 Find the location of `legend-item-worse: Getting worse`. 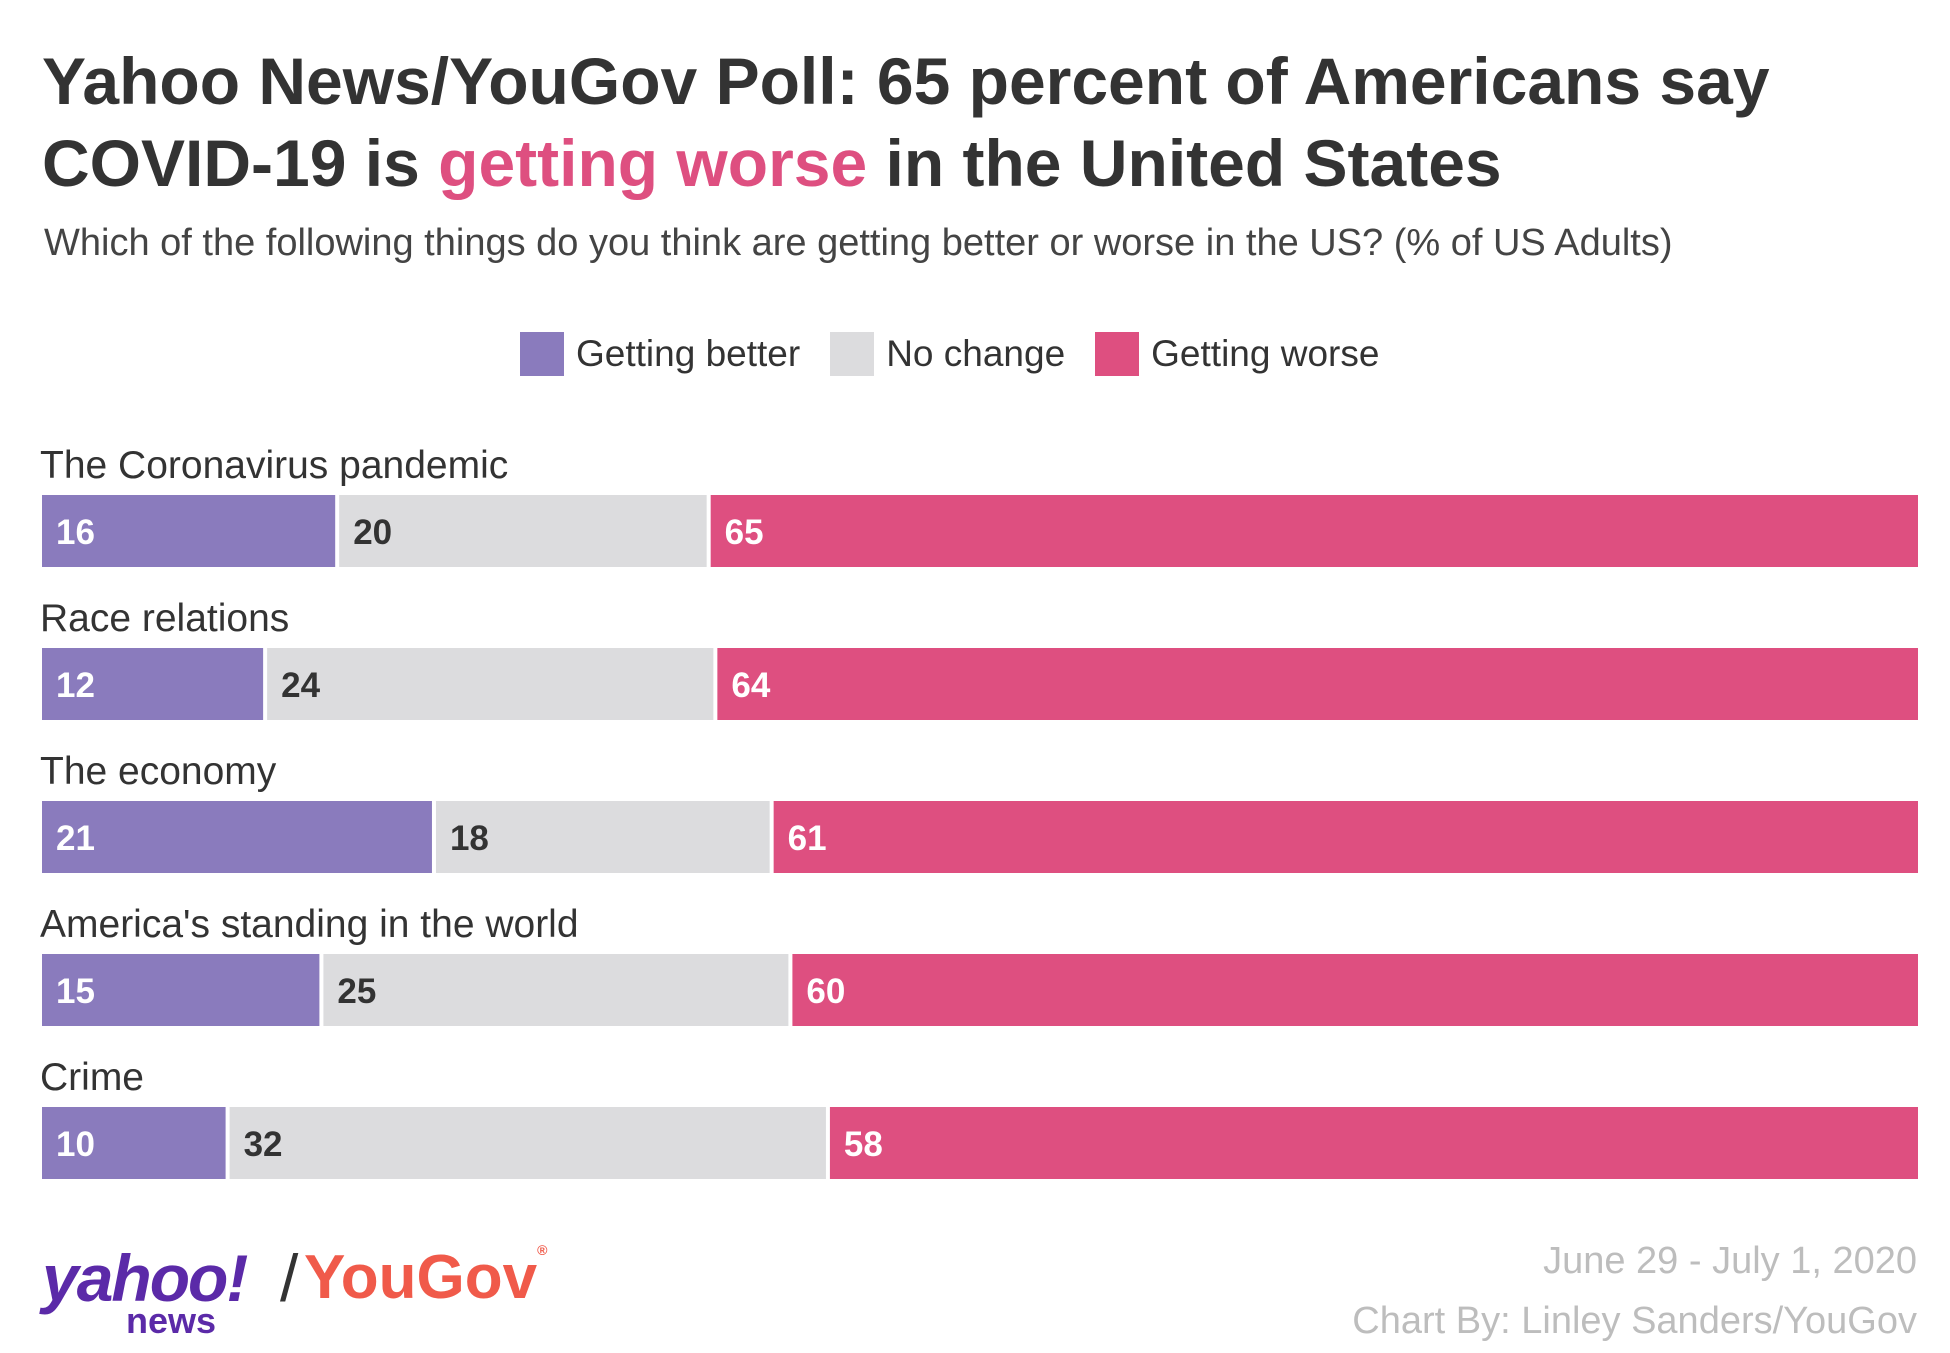

legend-item-worse: Getting worse is located at coordinates (1237, 354).